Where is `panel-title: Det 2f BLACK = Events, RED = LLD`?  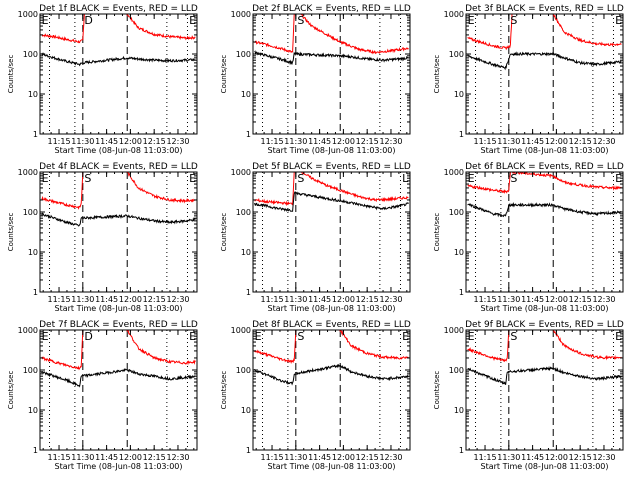 panel-title: Det 2f BLACK = Events, RED = LLD is located at coordinates (331, 9).